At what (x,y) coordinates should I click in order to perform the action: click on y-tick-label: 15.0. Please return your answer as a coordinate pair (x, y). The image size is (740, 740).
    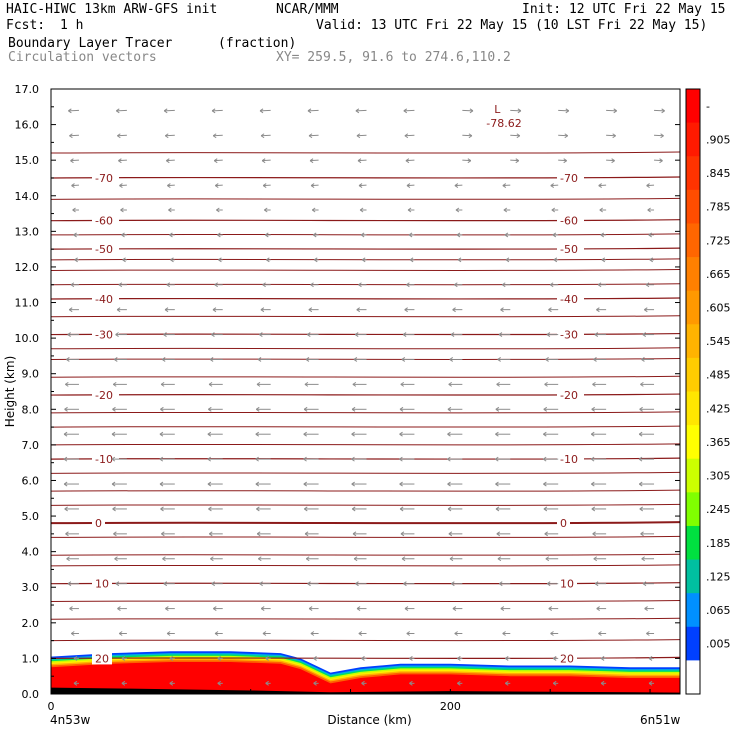
    Looking at the image, I should click on (27, 160).